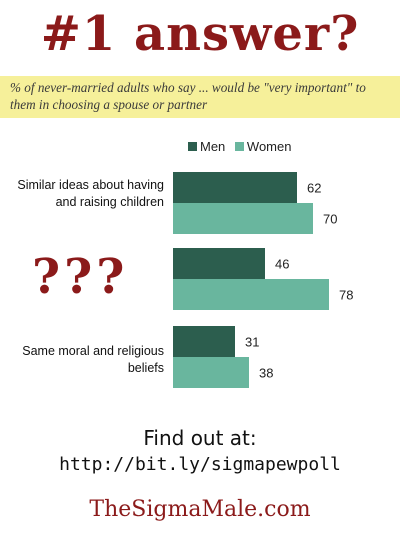 Image resolution: width=400 pixels, height=539 pixels. What do you see at coordinates (200, 438) in the screenshot?
I see `find-out-text: Find out at:` at bounding box center [200, 438].